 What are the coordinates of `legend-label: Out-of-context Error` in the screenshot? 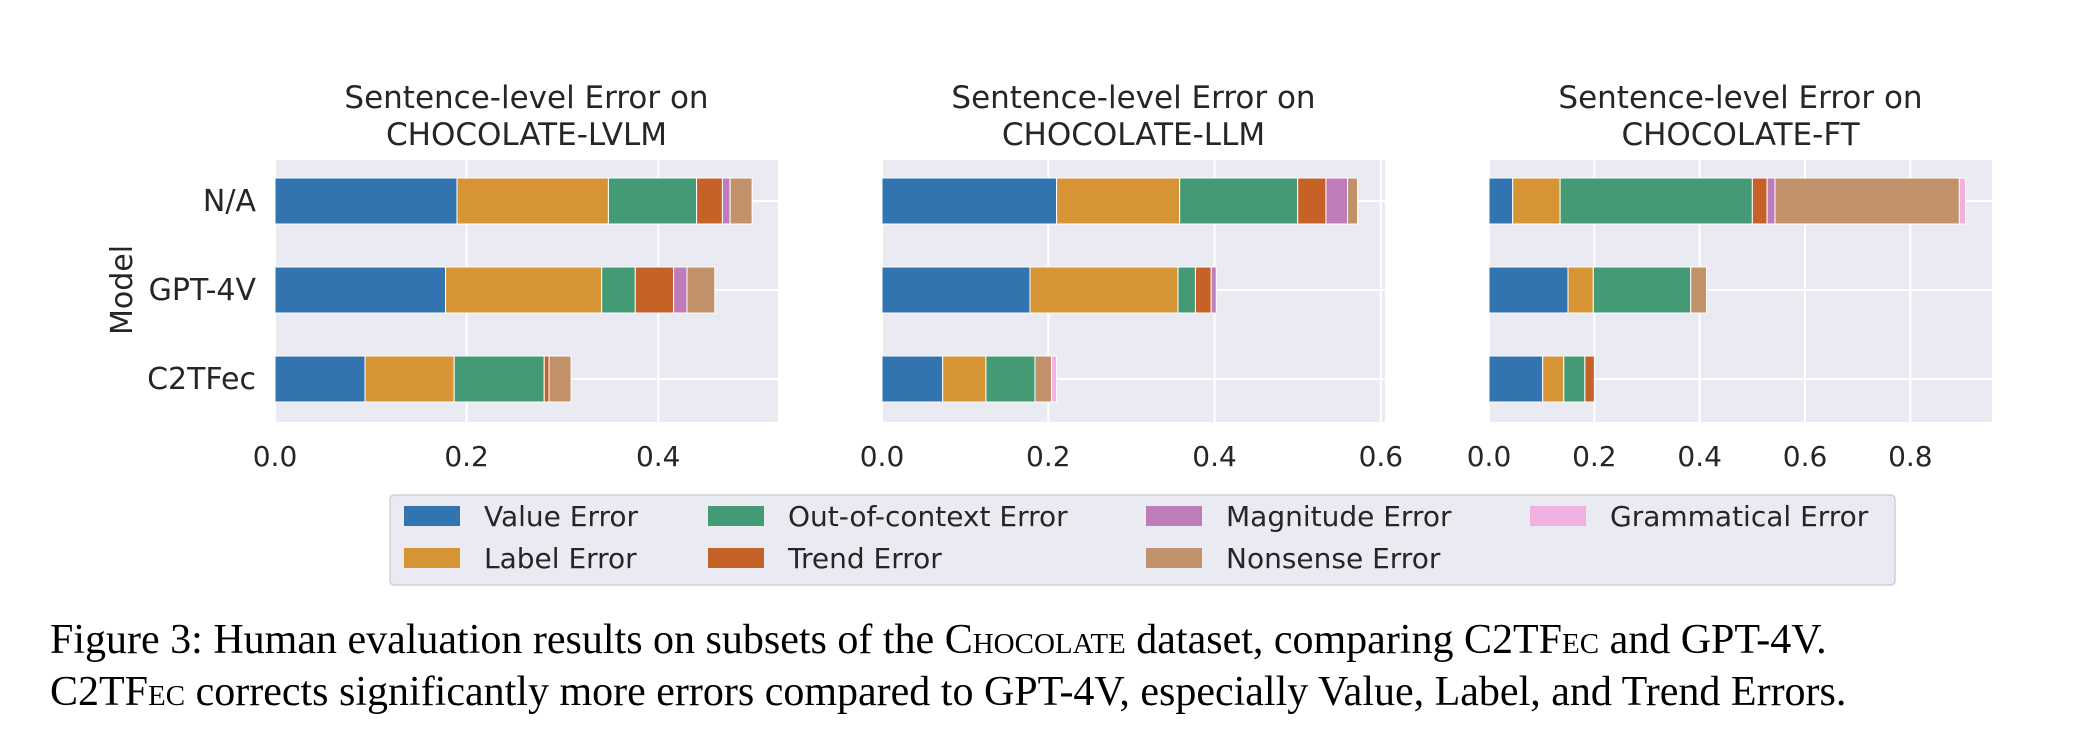 It's located at (928, 516).